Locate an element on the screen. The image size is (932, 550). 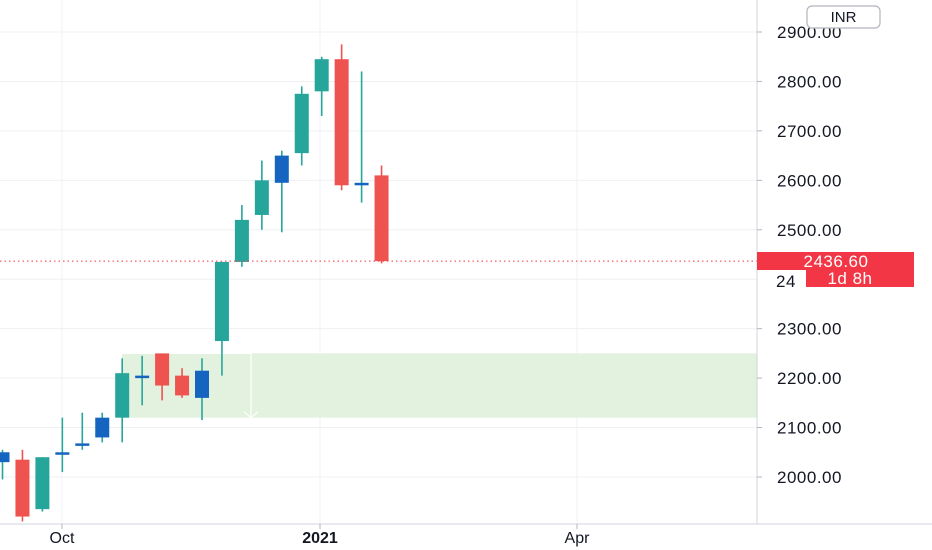
time-tick-label: 2021 is located at coordinates (320, 538).